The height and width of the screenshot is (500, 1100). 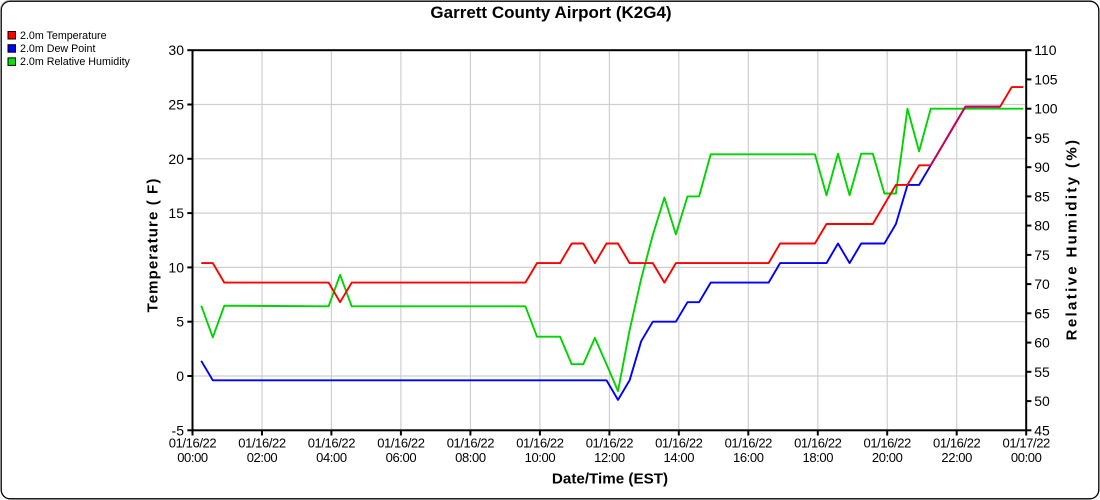 What do you see at coordinates (180, 322) in the screenshot?
I see `svg-text: 5` at bounding box center [180, 322].